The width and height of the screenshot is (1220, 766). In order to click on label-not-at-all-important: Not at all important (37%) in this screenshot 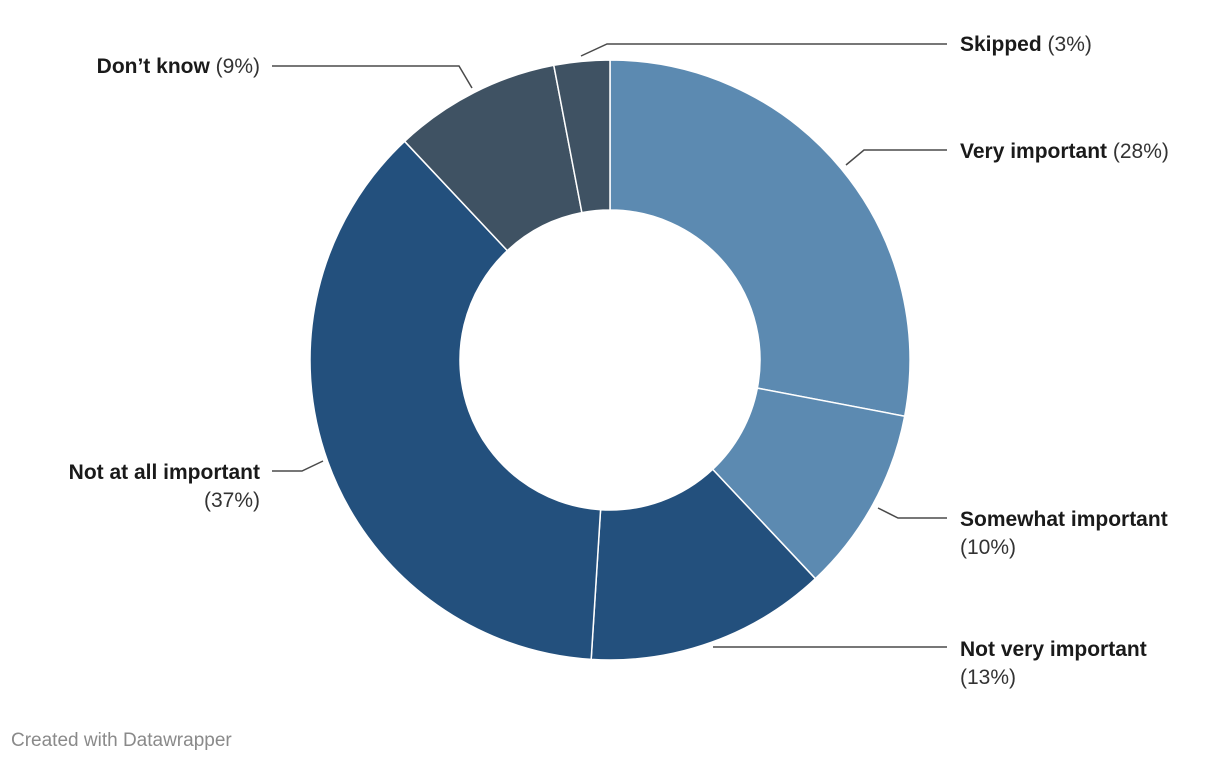, I will do `click(164, 486)`.